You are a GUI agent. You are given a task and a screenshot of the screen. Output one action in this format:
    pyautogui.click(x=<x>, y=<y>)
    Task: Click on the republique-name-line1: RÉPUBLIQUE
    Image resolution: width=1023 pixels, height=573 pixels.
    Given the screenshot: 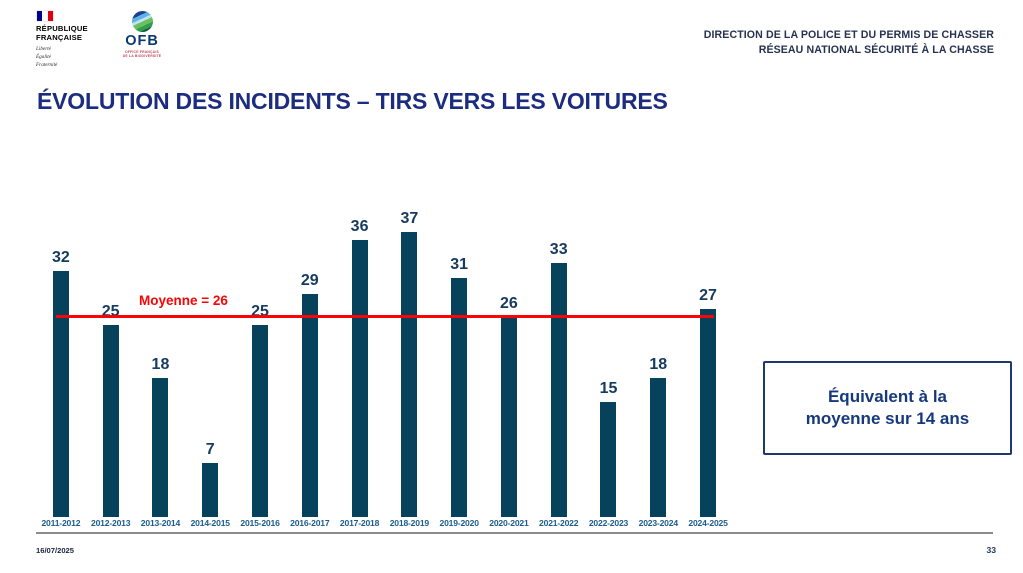 What is the action you would take?
    pyautogui.click(x=62, y=28)
    